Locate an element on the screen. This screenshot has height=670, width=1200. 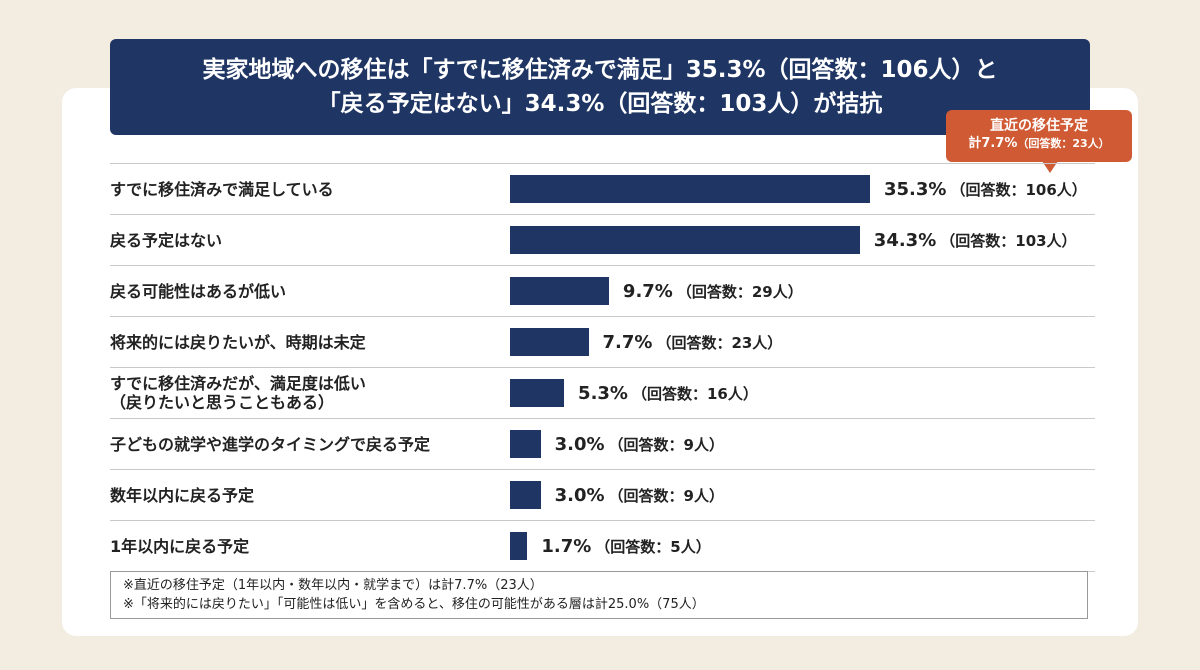
chart-row: 1年以内に戻る予定 1.7% （回答数：5人） is located at coordinates (602, 546).